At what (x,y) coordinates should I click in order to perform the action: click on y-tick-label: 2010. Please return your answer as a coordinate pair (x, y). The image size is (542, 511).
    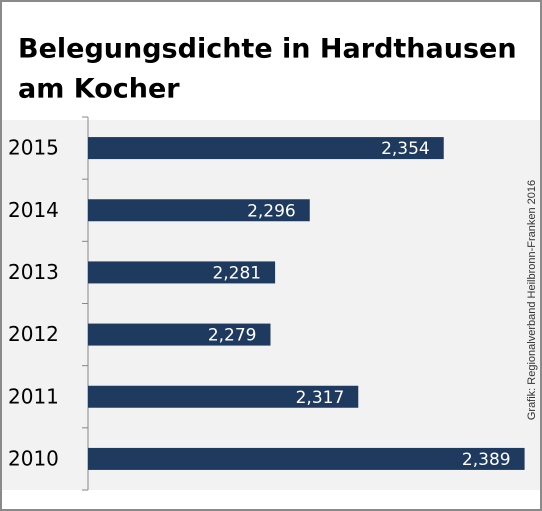
    Looking at the image, I should click on (33, 458).